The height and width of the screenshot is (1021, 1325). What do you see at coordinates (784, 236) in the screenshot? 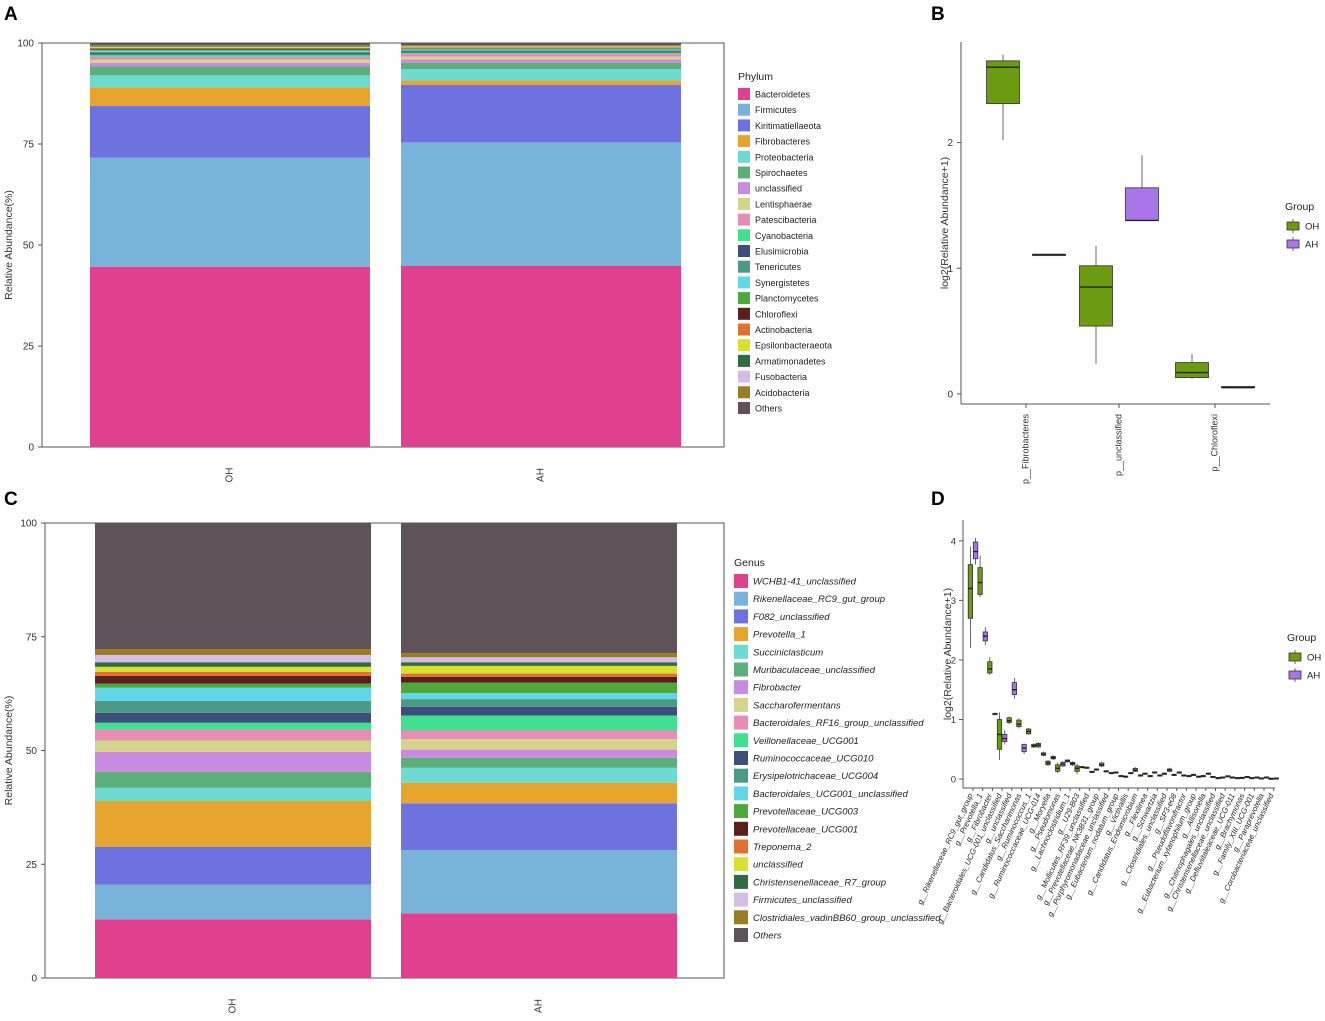
I see `legend-label-cyanobacteria: Cyanobacteria` at bounding box center [784, 236].